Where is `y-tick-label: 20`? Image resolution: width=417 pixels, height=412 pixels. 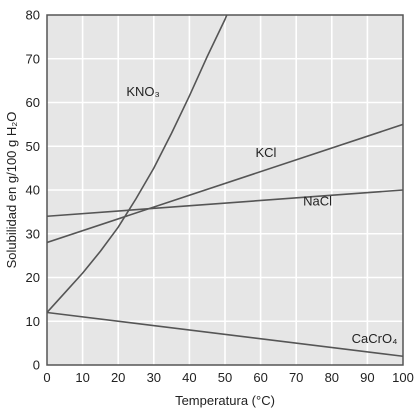
y-tick-label: 20 is located at coordinates (33, 277).